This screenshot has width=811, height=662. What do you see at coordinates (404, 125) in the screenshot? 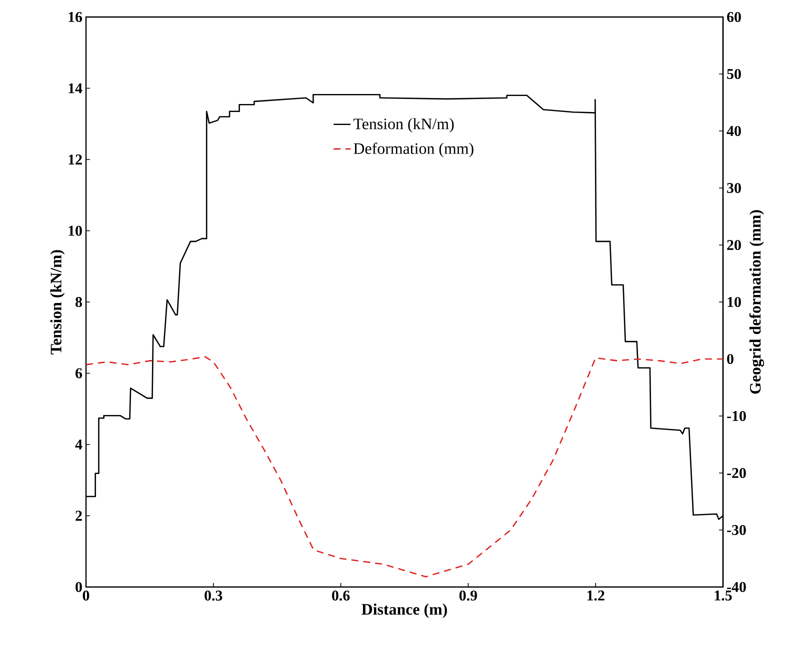
I see `legend-label: Tension (kN/m)` at bounding box center [404, 125].